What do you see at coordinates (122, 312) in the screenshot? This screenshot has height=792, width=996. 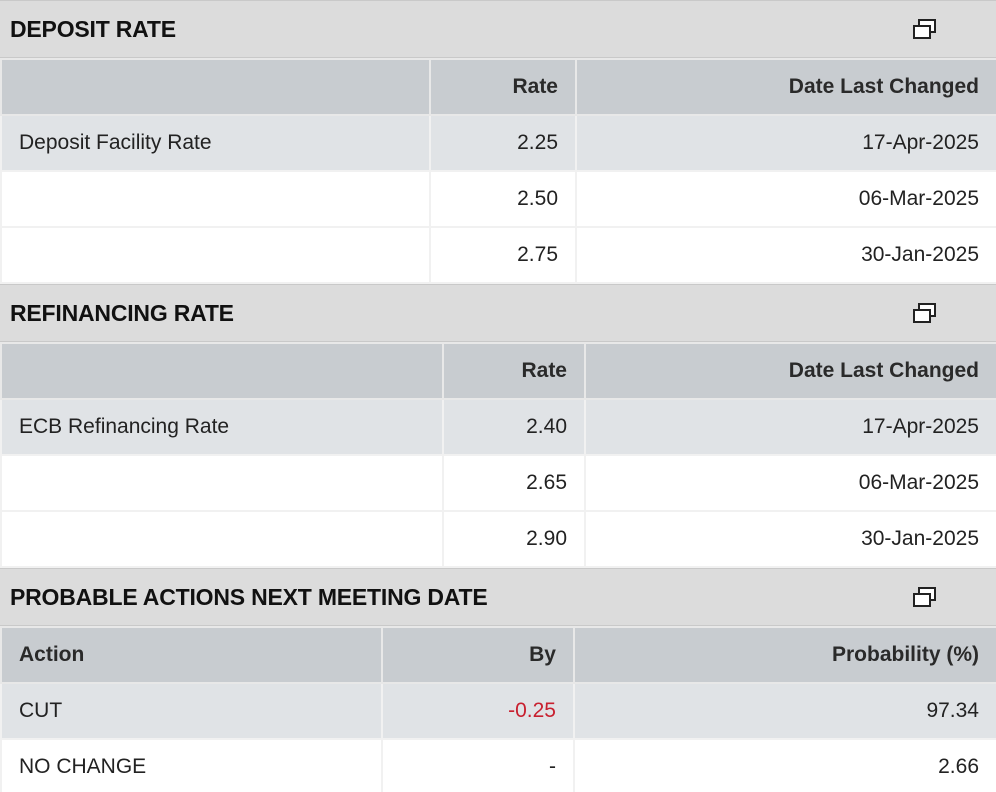 I see `refinancing-rate-title: REFINANCING RATE` at bounding box center [122, 312].